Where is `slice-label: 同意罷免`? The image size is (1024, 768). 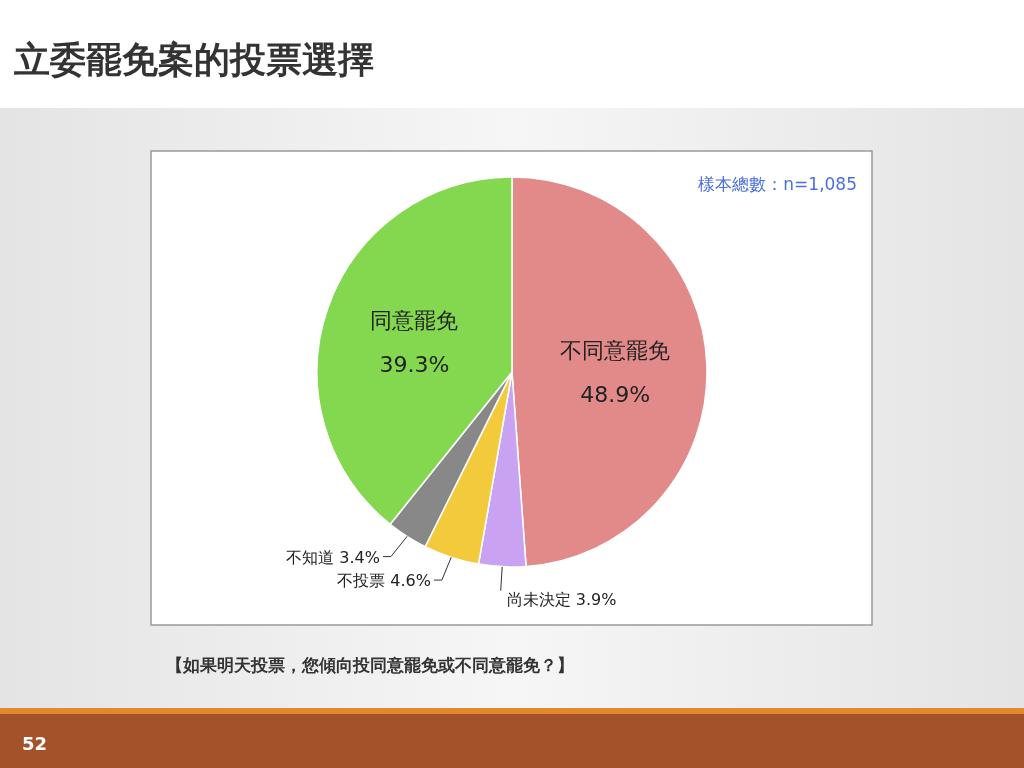
slice-label: 同意罷免 is located at coordinates (414, 320).